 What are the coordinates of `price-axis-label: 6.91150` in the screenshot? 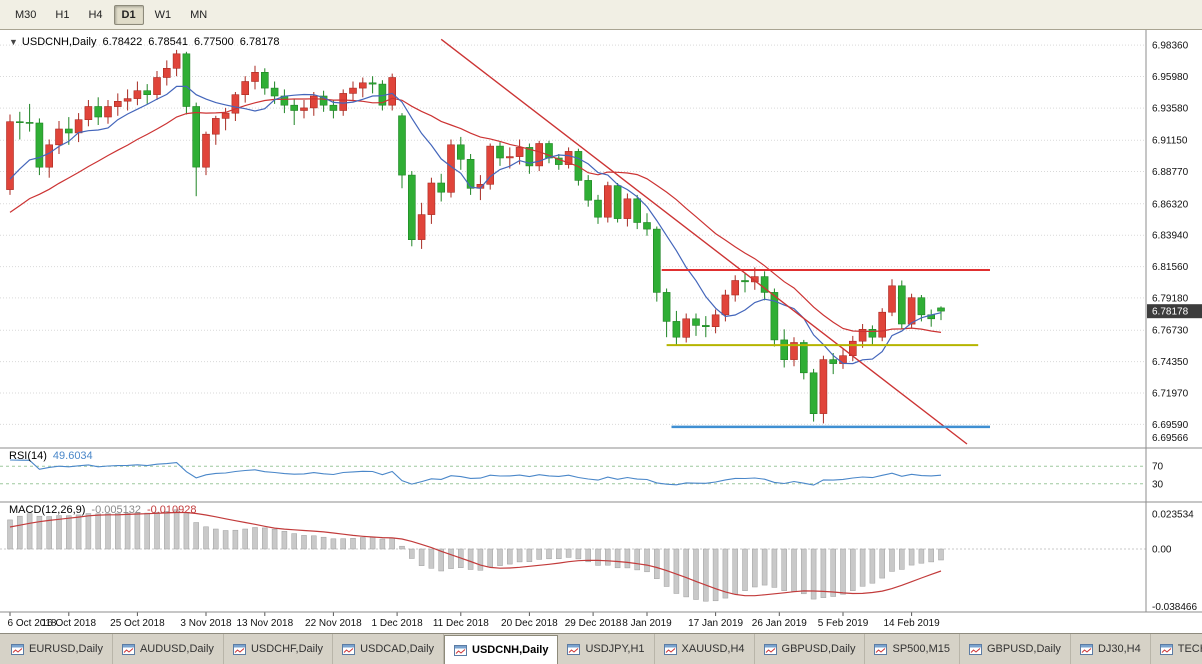 It's located at (1170, 141).